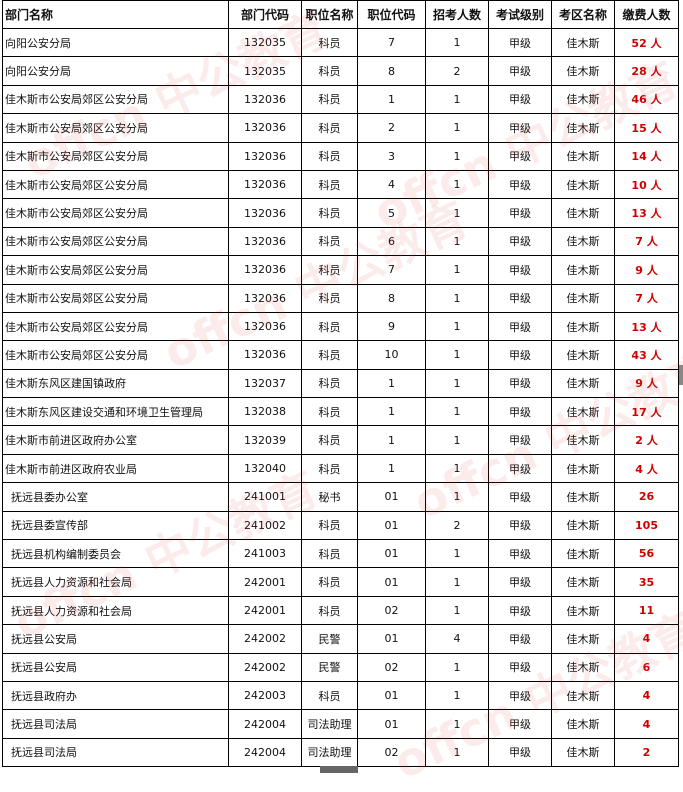  I want to click on table-row: 抚远县委宣传部 241002 科员 01 2 甲级 佳木斯 105, so click(340, 525).